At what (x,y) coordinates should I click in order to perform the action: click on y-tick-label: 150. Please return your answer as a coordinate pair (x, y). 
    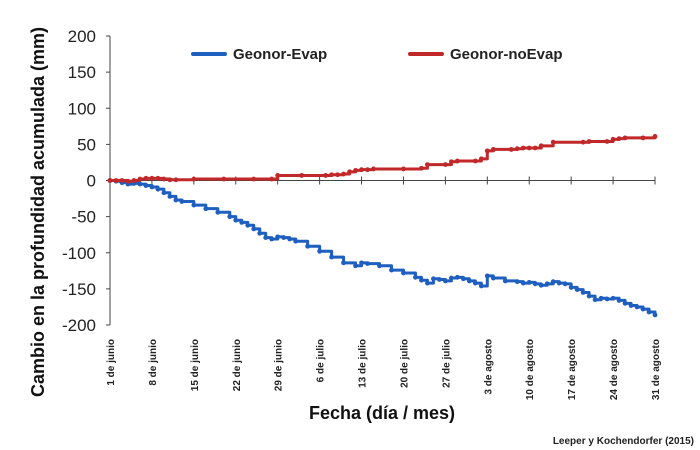
    Looking at the image, I should click on (82, 72).